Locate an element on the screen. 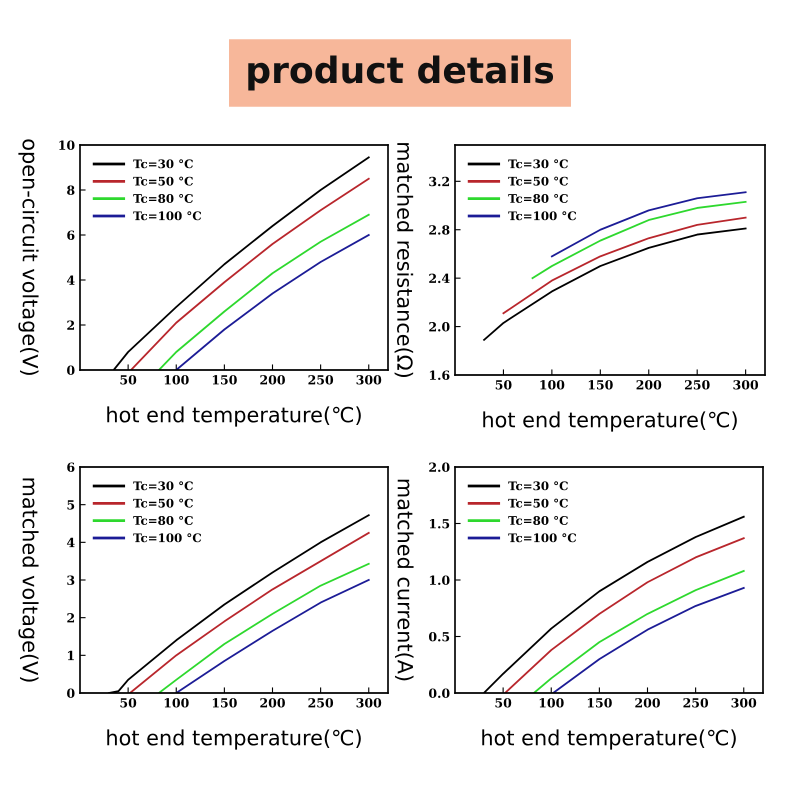 Image resolution: width=800 pixels, height=800 pixels. y-tick-label: 3 is located at coordinates (70, 580).